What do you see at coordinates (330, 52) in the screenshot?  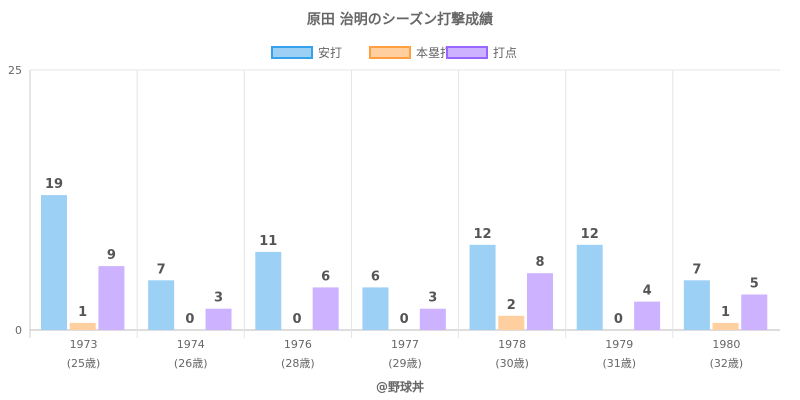 I see `legend-label-0: 安打` at bounding box center [330, 52].